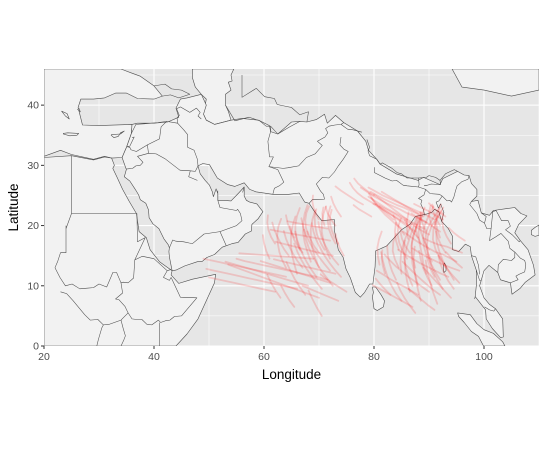 The height and width of the screenshot is (451, 546). I want to click on x-tick-label: 40, so click(154, 357).